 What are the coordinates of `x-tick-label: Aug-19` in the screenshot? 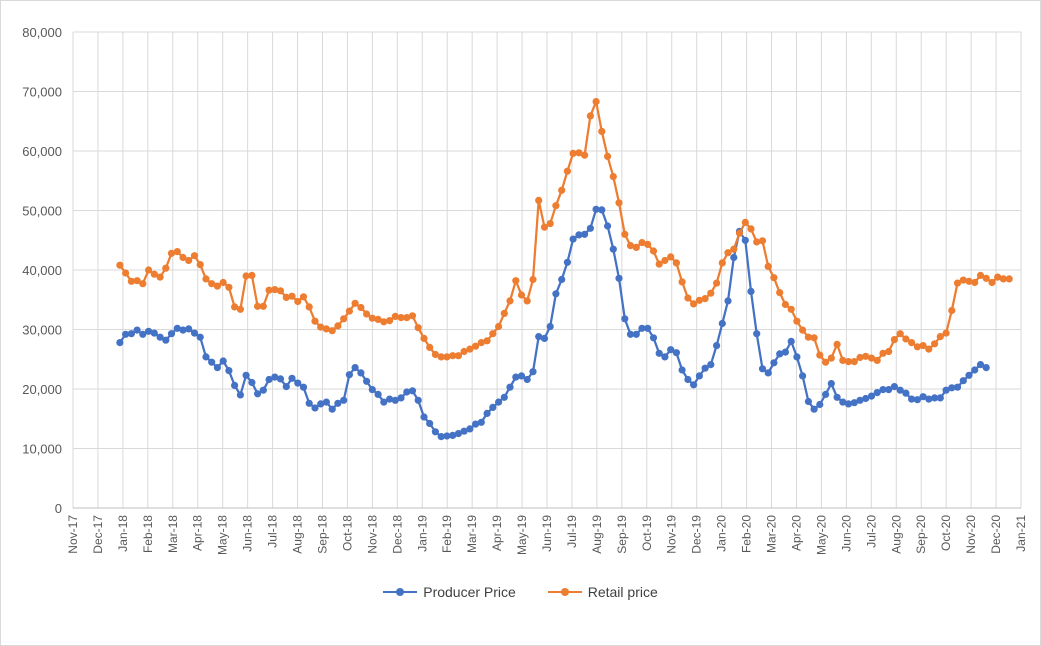 It's located at (597, 534).